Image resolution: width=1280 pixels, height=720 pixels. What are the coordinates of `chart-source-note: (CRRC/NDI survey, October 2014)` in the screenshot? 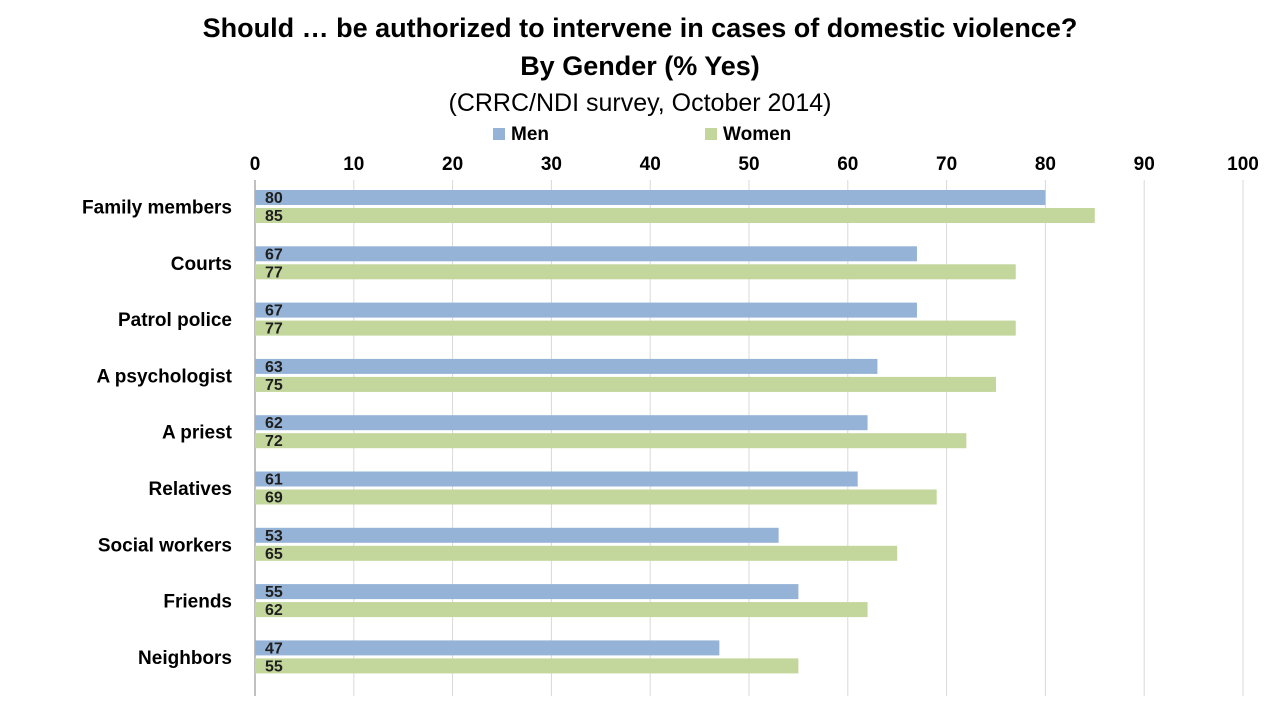 It's located at (640, 103).